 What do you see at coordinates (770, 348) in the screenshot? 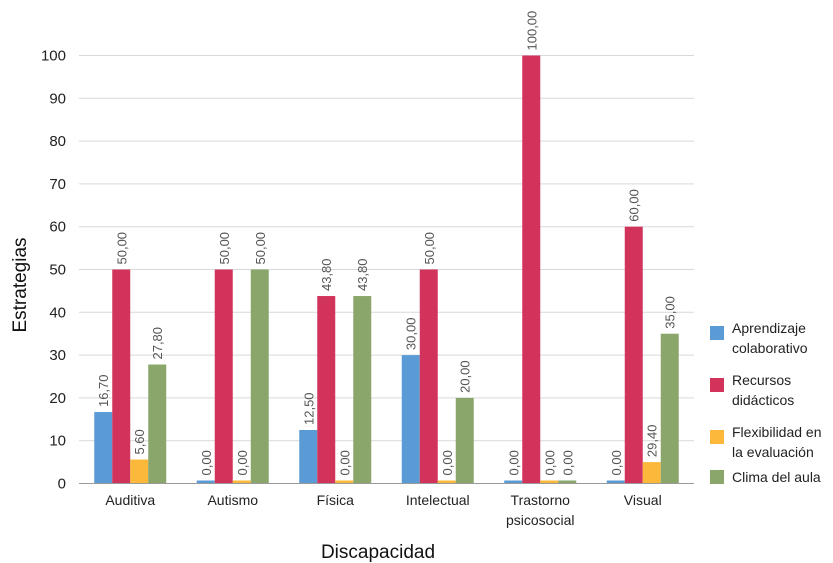
I see `legend-label: colaborativo` at bounding box center [770, 348].